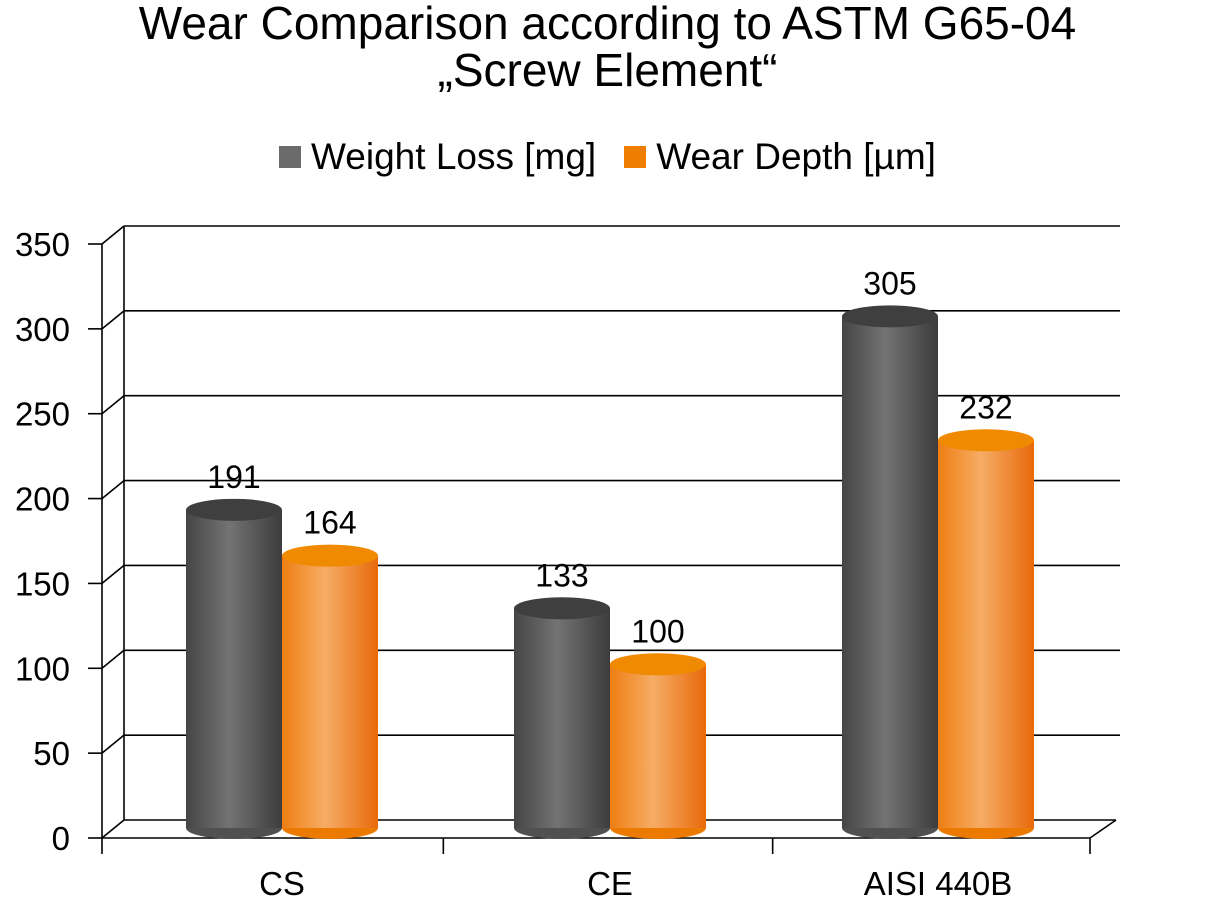 This screenshot has width=1215, height=900. Describe the element at coordinates (985, 407) in the screenshot. I see `data-label: 232` at that location.